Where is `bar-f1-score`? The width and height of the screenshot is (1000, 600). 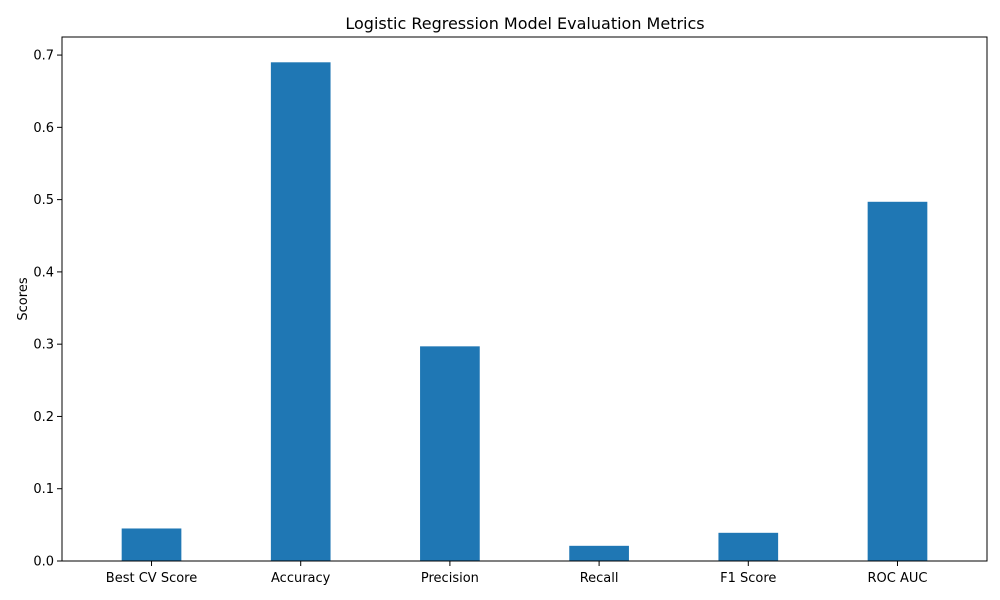 bar-f1-score is located at coordinates (748, 546).